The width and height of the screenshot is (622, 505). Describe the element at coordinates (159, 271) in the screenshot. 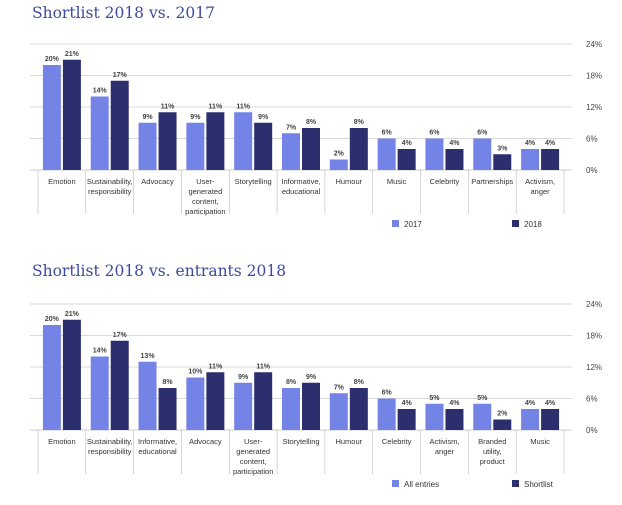

I see `chart-title-2018-vs-entrants: Shortlist 2018 vs. entrants 2018` at that location.